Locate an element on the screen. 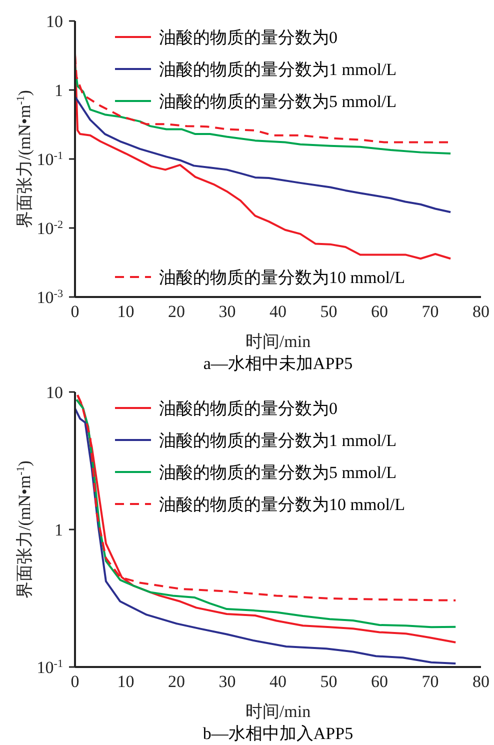  text: b—水相中加入APP5 is located at coordinates (278, 734).